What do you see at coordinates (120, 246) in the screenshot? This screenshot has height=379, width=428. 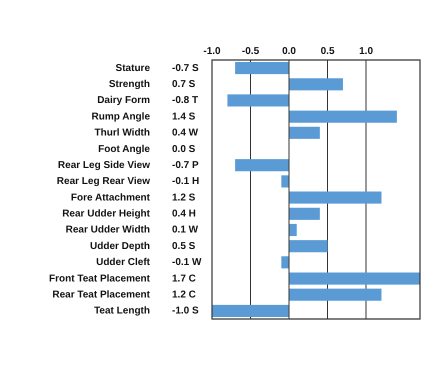 I see `y-tick-label: Udder Depth` at bounding box center [120, 246].